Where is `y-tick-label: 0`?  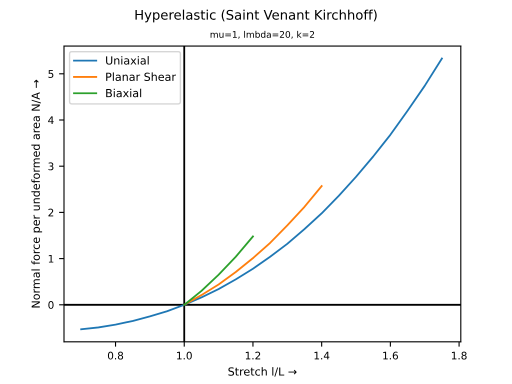
y-tick-label: 0 is located at coordinates (51, 305).